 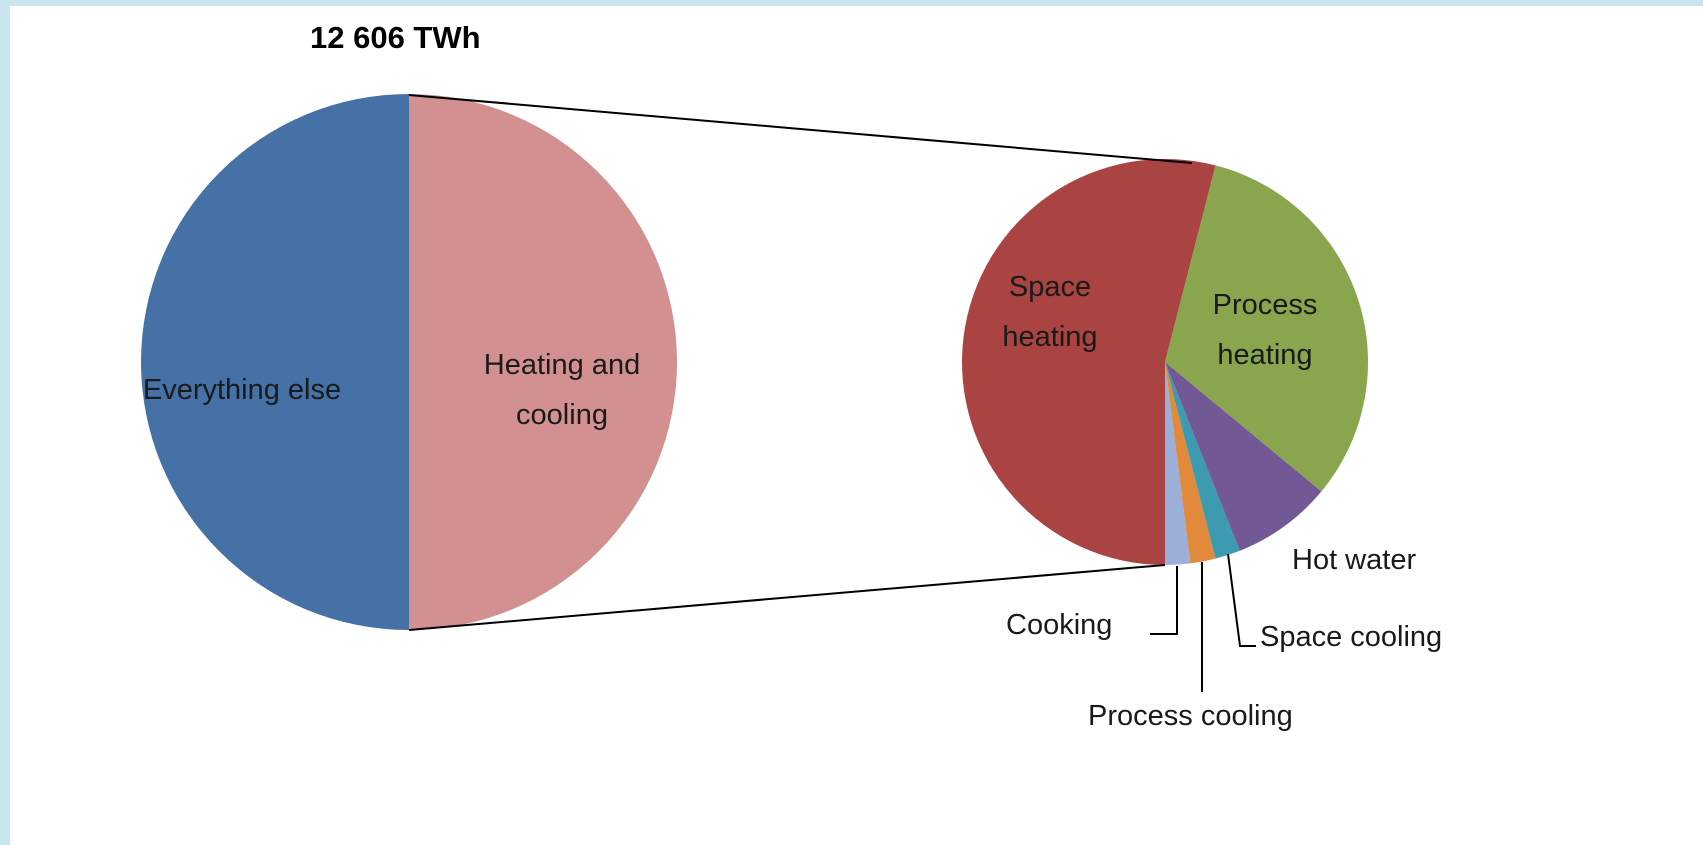 What do you see at coordinates (1059, 625) in the screenshot?
I see `slice-label: Cooking` at bounding box center [1059, 625].